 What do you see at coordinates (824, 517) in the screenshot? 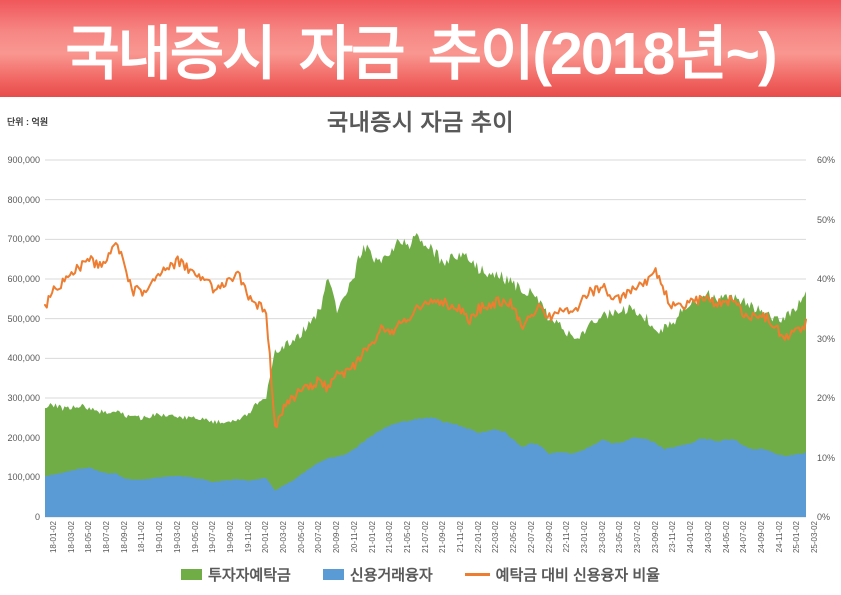
I see `y-axis-right-label: 0%` at bounding box center [824, 517].